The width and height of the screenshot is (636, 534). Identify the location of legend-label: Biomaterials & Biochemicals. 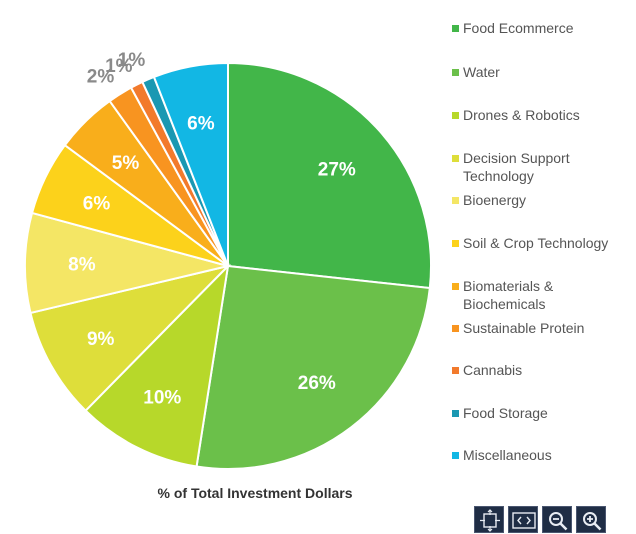
(508, 295).